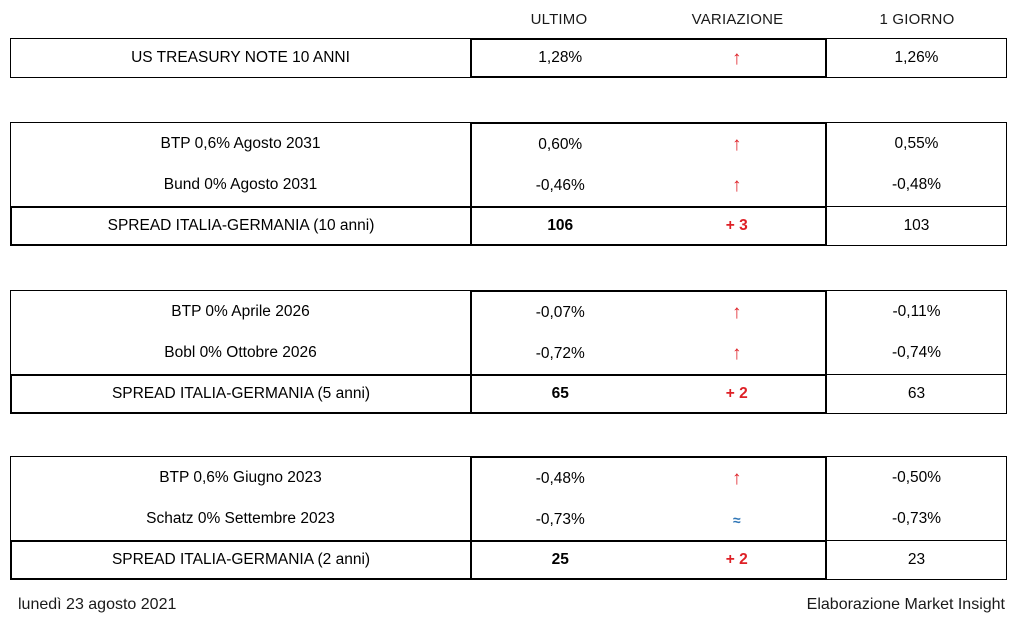 This screenshot has height=627, width=1022. I want to click on label-column: SPREAD ITALIA-GERMANIA (5 anni), so click(240, 394).